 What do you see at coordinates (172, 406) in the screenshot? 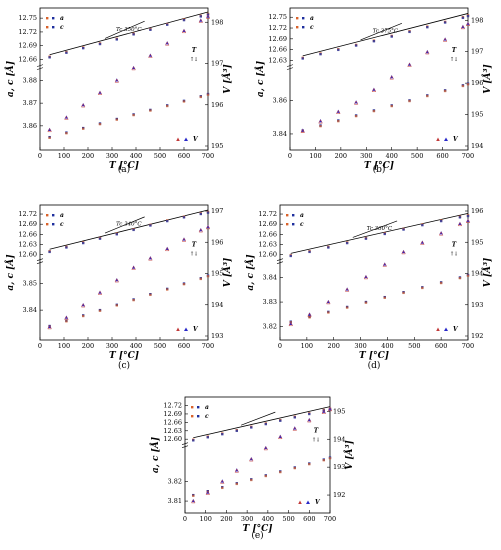
I see `y-tick-label: 12.72` at bounding box center [172, 406].